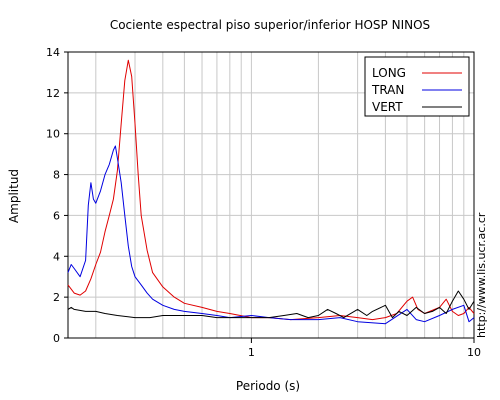  Describe the element at coordinates (387, 107) in the screenshot. I see `legend-label-vert: VERT` at that location.